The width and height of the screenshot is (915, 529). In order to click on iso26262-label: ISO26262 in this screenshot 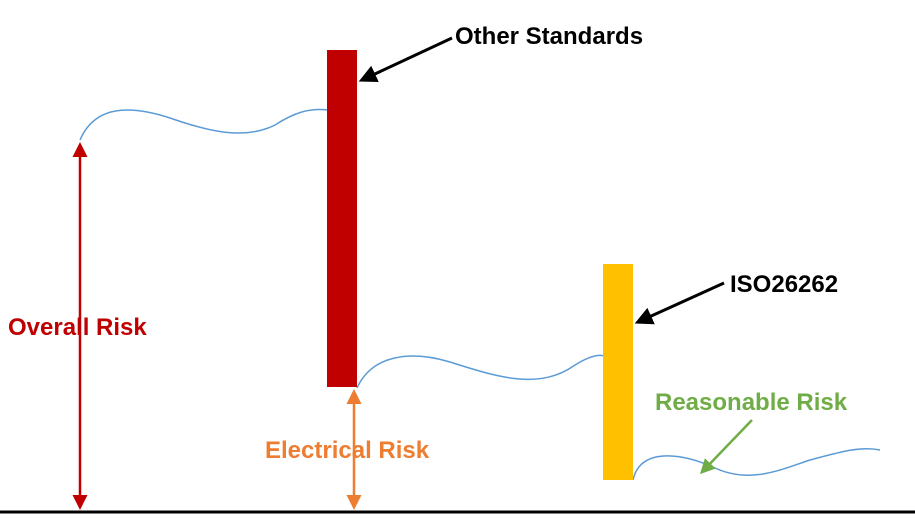, I will do `click(784, 284)`.